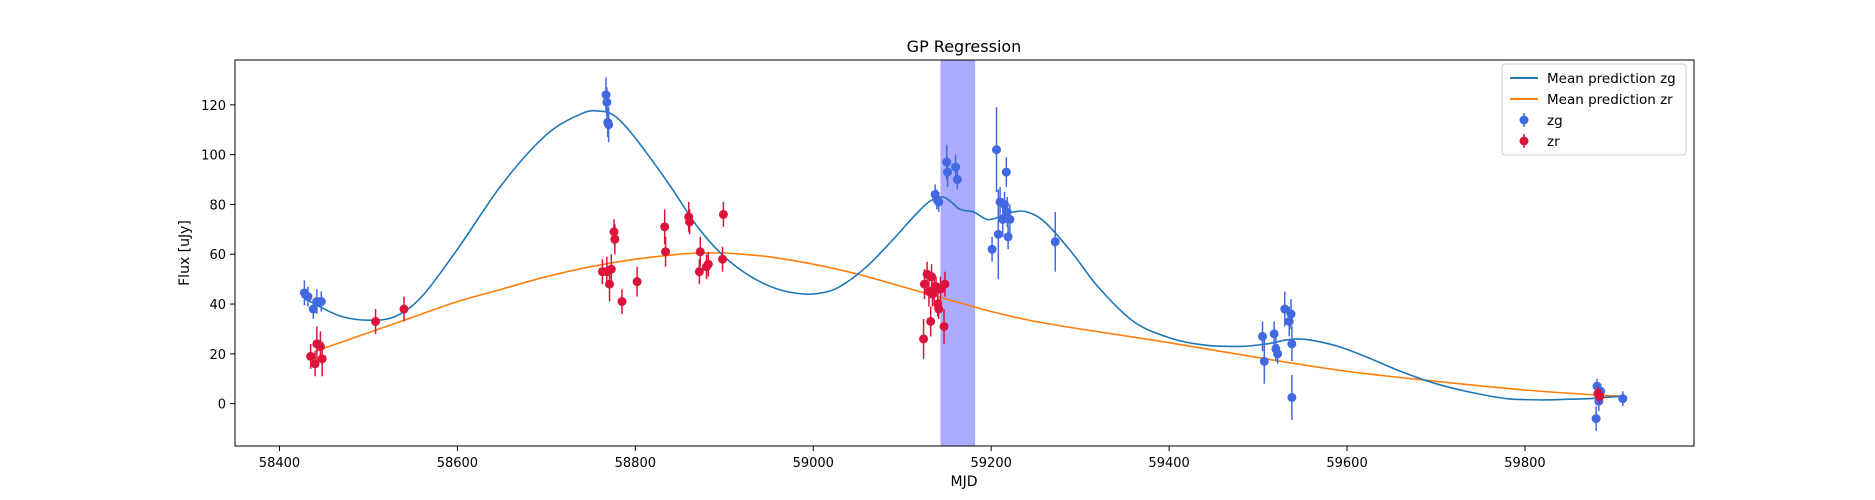 Image resolution: width=1875 pixels, height=500 pixels. Describe the element at coordinates (457, 463) in the screenshot. I see `x-tick-label: 58600` at that location.